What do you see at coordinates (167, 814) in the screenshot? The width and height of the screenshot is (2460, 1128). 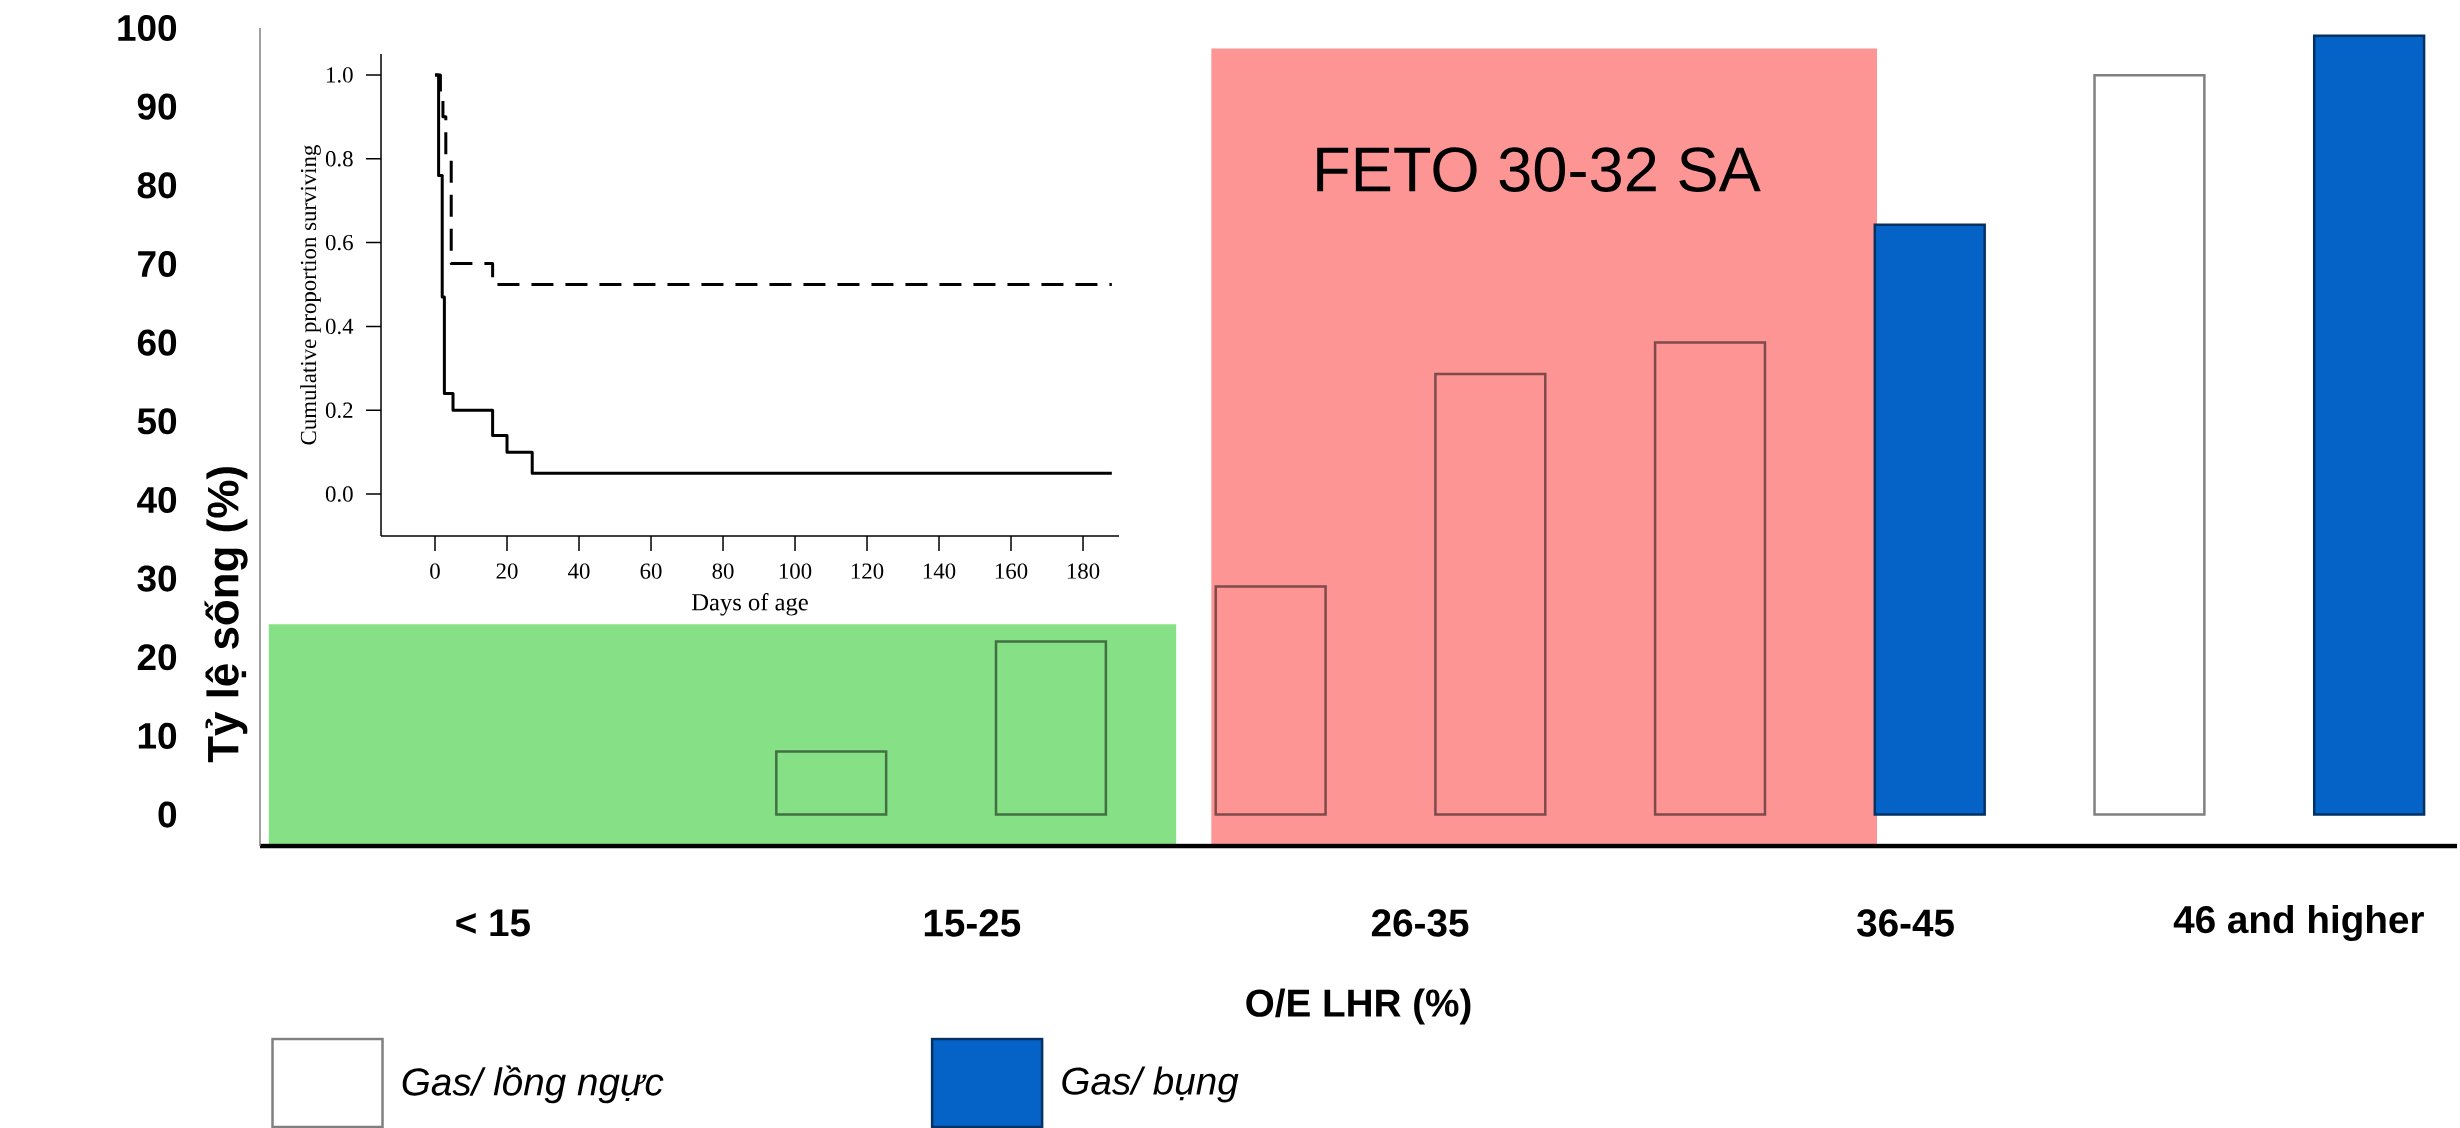 I see `y-tick-label: 0` at bounding box center [167, 814].